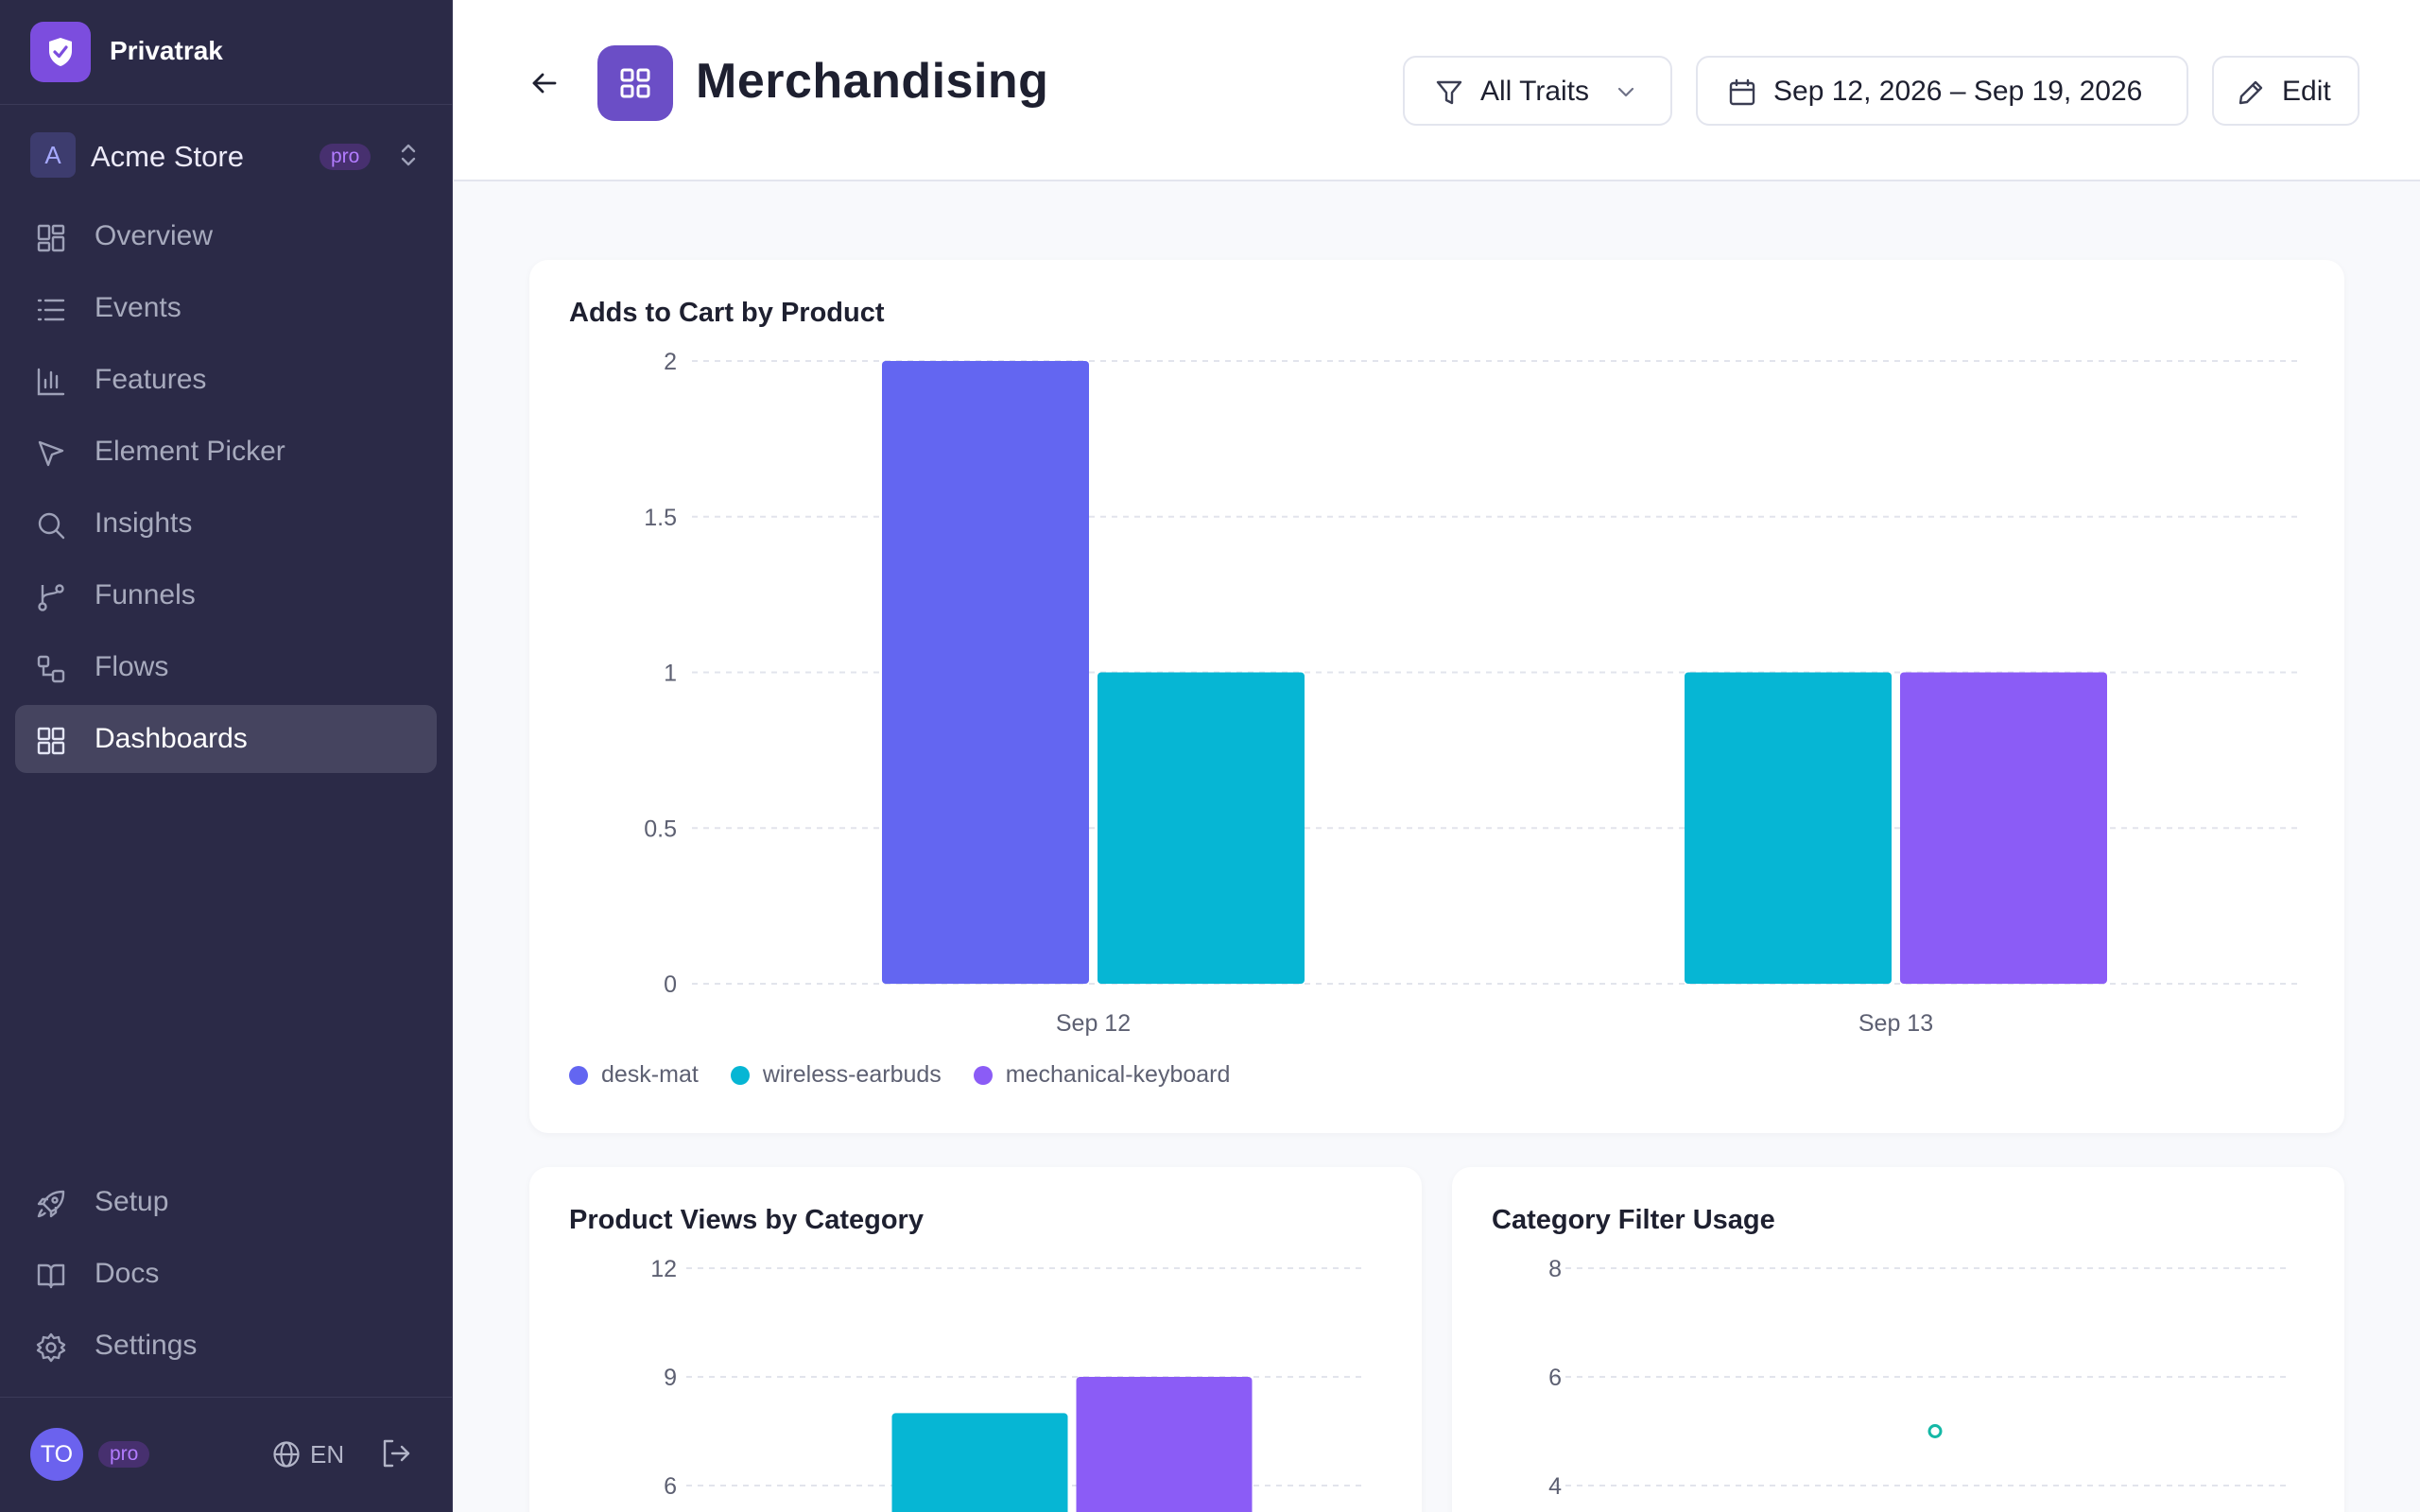 This screenshot has width=2420, height=1512. Describe the element at coordinates (138, 307) in the screenshot. I see `sidebar-item-label: Events` at that location.